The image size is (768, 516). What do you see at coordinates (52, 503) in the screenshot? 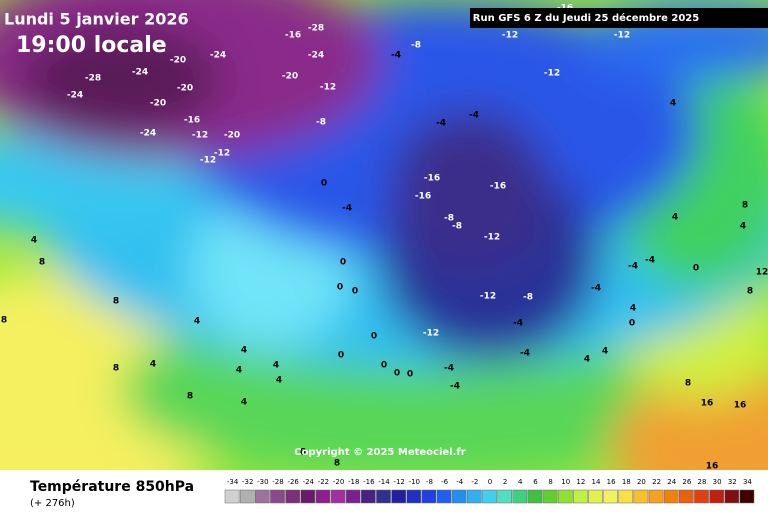
I see `lead-time: (+ 276h)` at bounding box center [52, 503].